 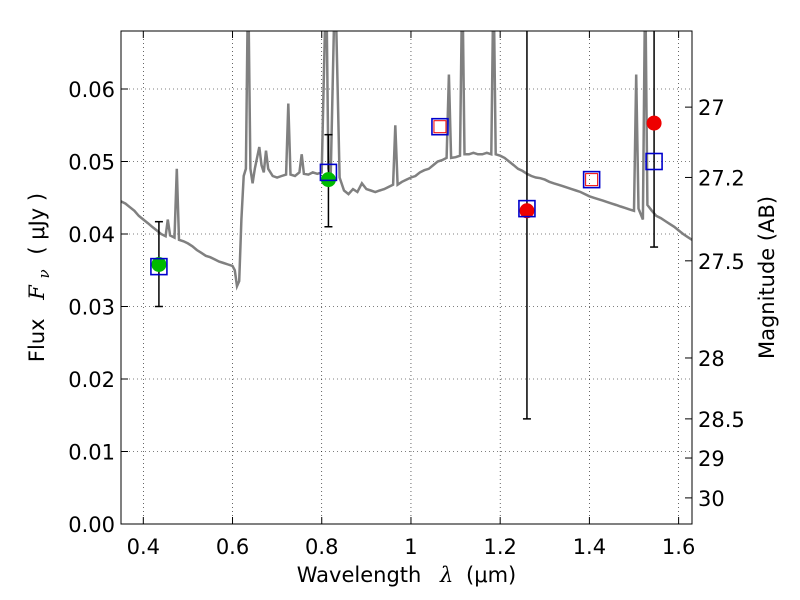 I want to click on right-tick-label: 27.2, so click(x=721, y=178).